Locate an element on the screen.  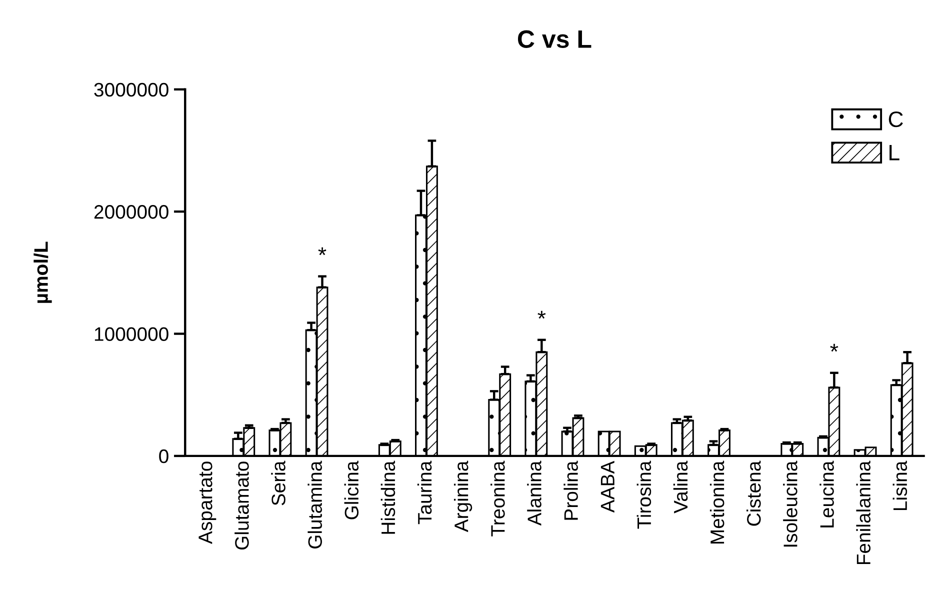
x-tick-label: Cistena is located at coordinates (753, 493).